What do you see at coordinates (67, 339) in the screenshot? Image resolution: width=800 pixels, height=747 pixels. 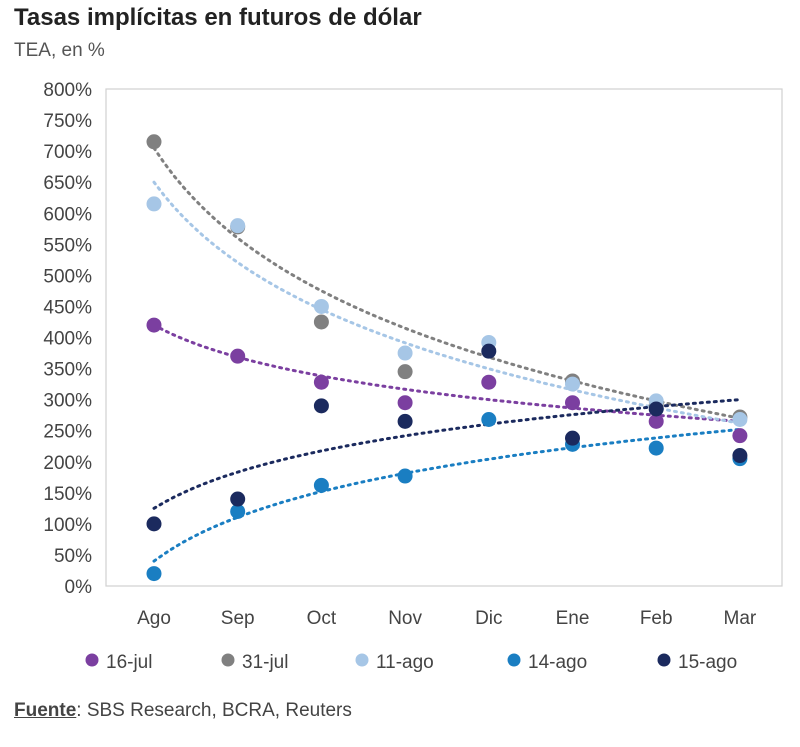 I see `y-tick-label: 400%` at bounding box center [67, 339].